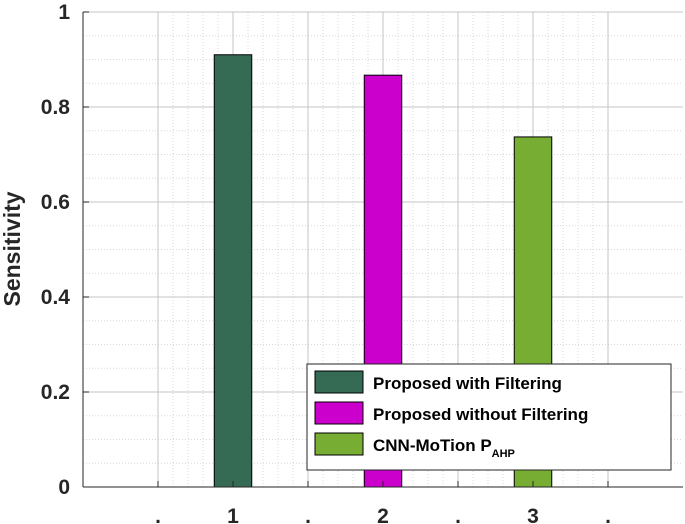 This screenshot has height=524, width=685. I want to click on x-tick-labels: . 1. 2. 3., so click(383, 502).